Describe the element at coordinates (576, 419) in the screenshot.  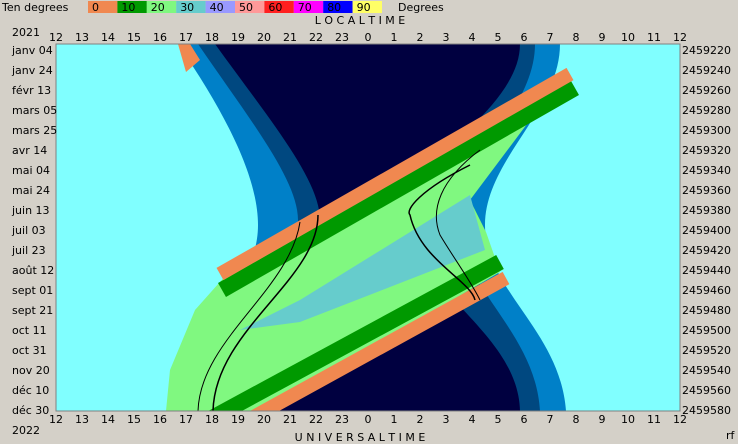
I see `bottom-tick-label: 8` at that location.